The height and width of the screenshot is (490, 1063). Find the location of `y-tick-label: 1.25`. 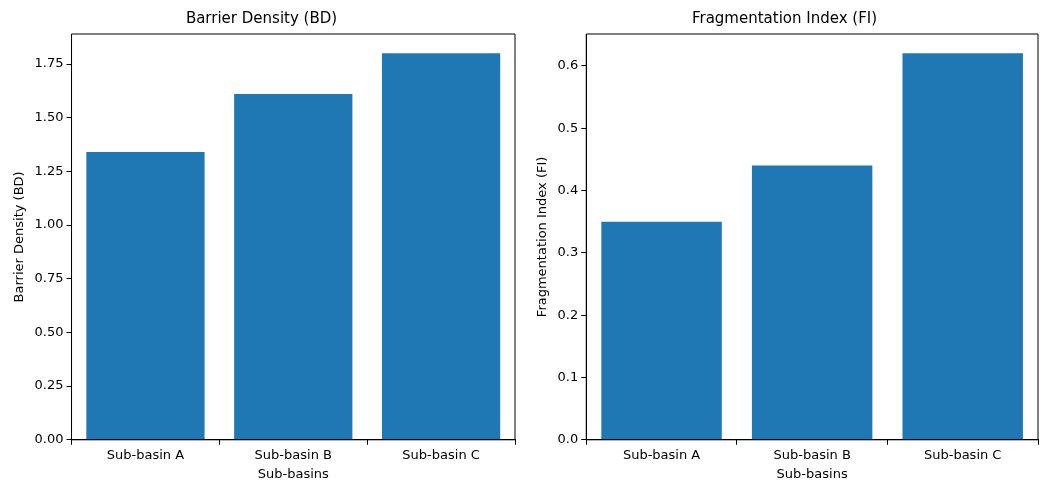

y-tick-label: 1.25 is located at coordinates (49, 170).